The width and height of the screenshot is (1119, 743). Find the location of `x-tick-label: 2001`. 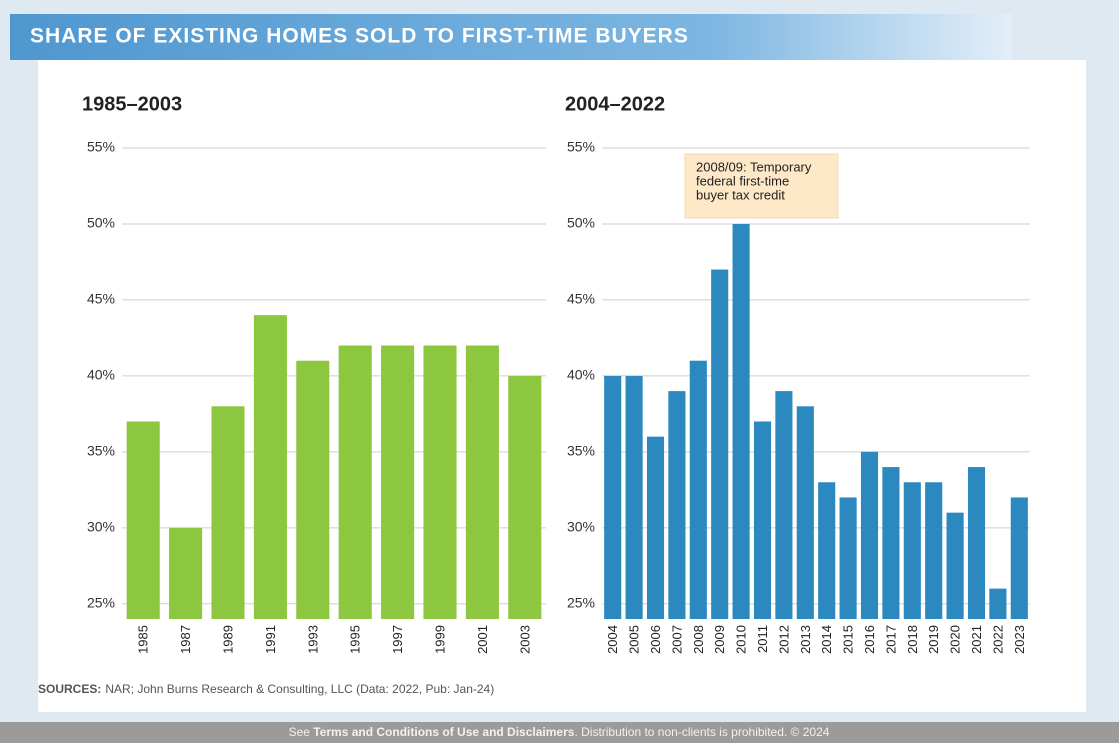

x-tick-label: 2001 is located at coordinates (482, 639).